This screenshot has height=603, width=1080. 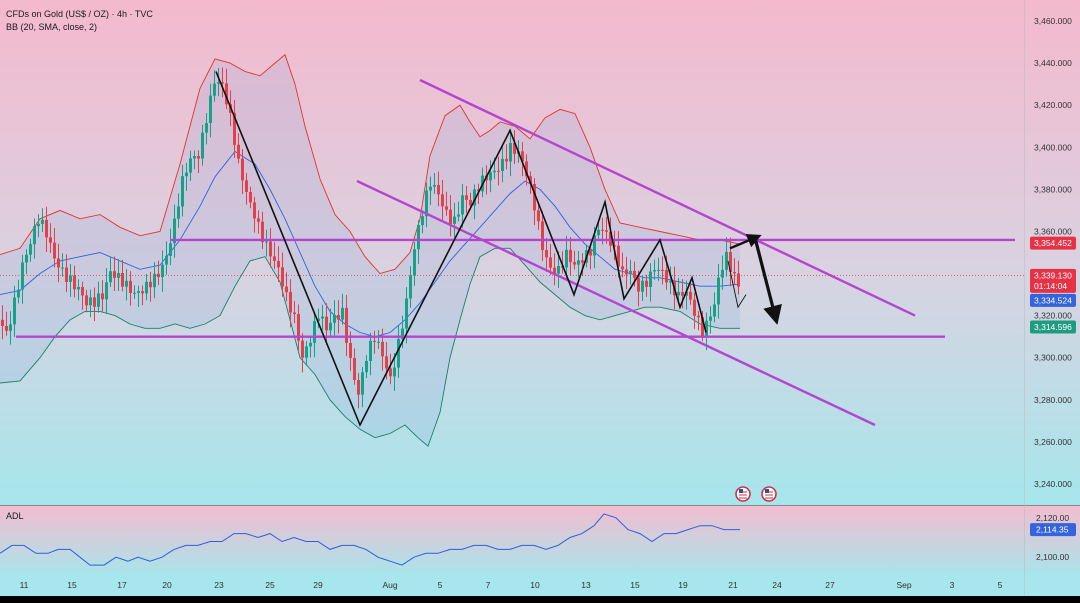 I want to click on price-tick-label: 3,360.000, so click(x=1053, y=232).